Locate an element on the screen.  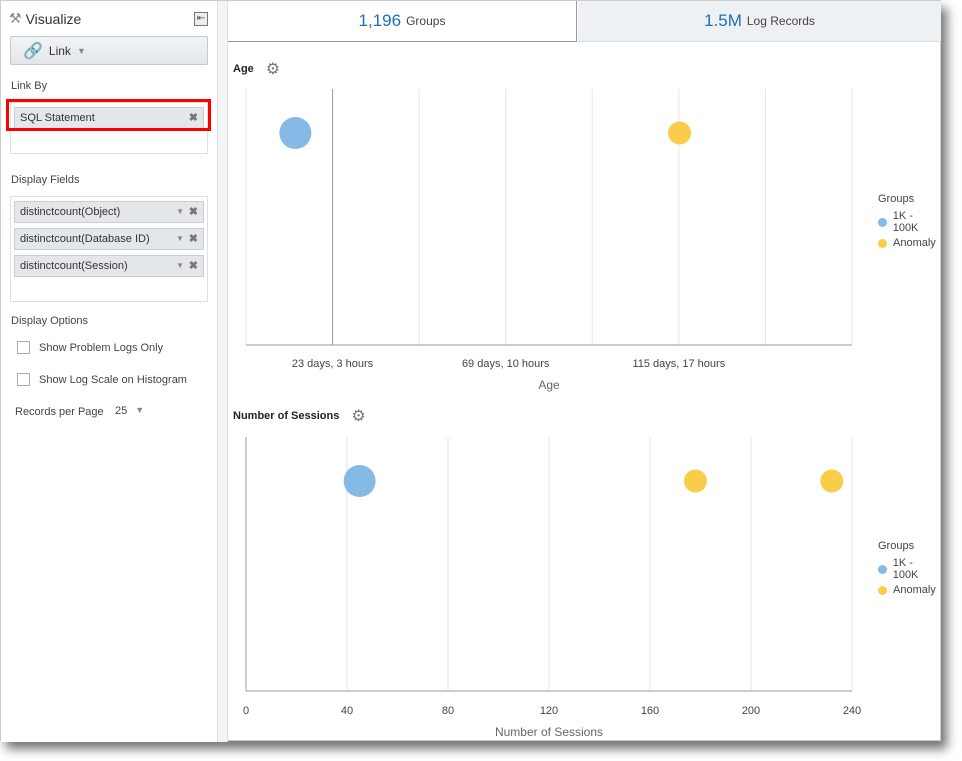
tab-label: Log Records is located at coordinates (780, 21).